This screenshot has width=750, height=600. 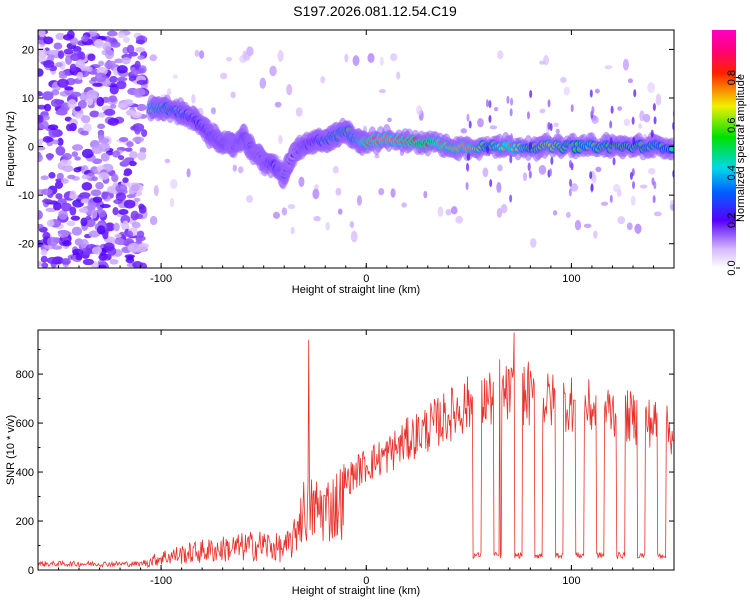 What do you see at coordinates (571, 581) in the screenshot?
I see `x-tick-label: 100` at bounding box center [571, 581].